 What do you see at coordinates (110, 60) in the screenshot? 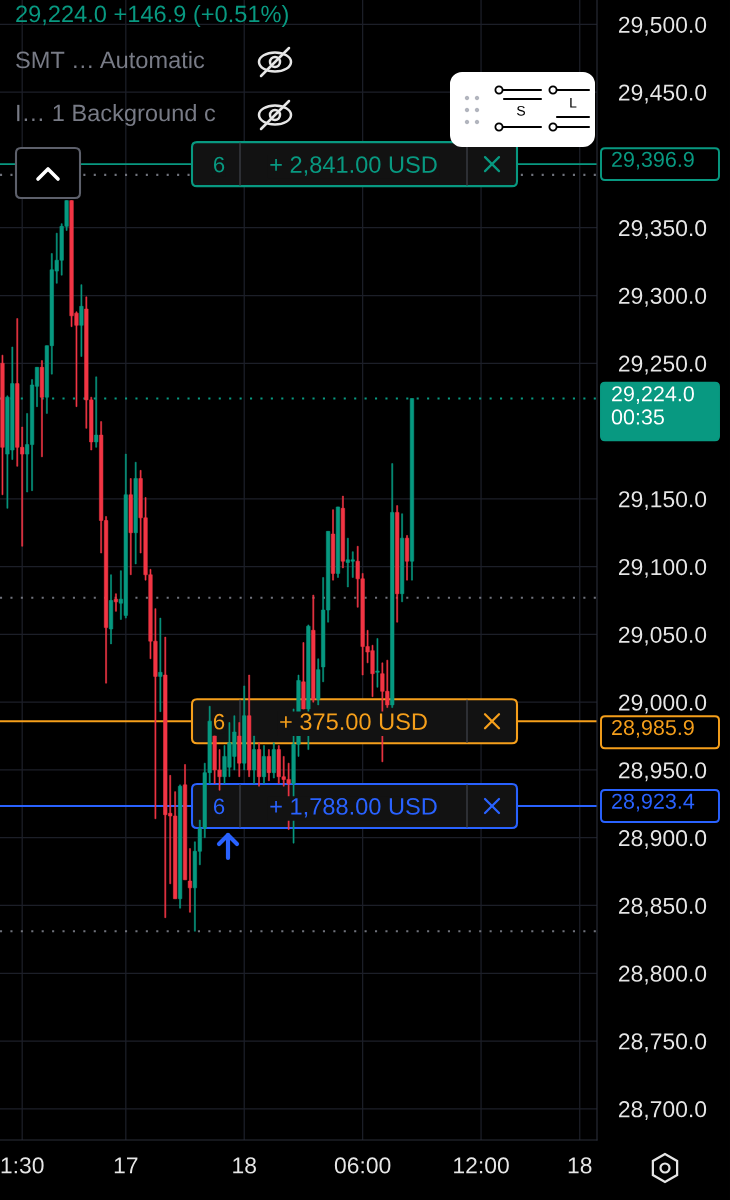
I see `annotation: SMT … Automatic` at bounding box center [110, 60].